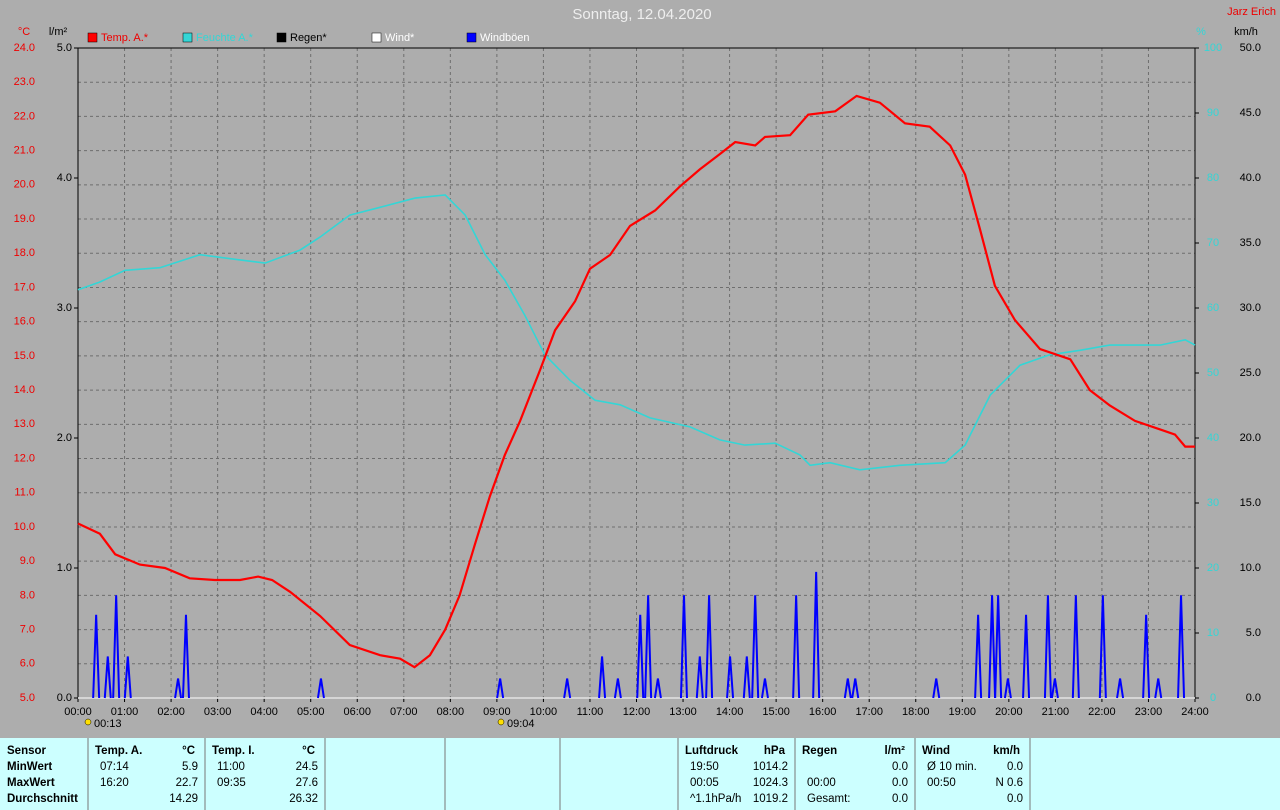 The width and height of the screenshot is (1280, 810). What do you see at coordinates (963, 712) in the screenshot?
I see `x-tick-label: 19:00` at bounding box center [963, 712].